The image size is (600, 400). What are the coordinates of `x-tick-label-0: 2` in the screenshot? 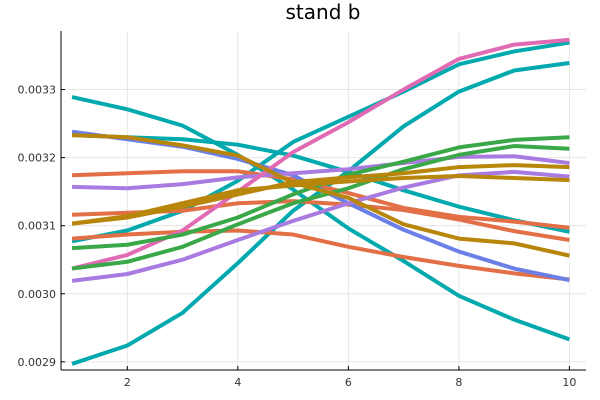 It's located at (127, 382).